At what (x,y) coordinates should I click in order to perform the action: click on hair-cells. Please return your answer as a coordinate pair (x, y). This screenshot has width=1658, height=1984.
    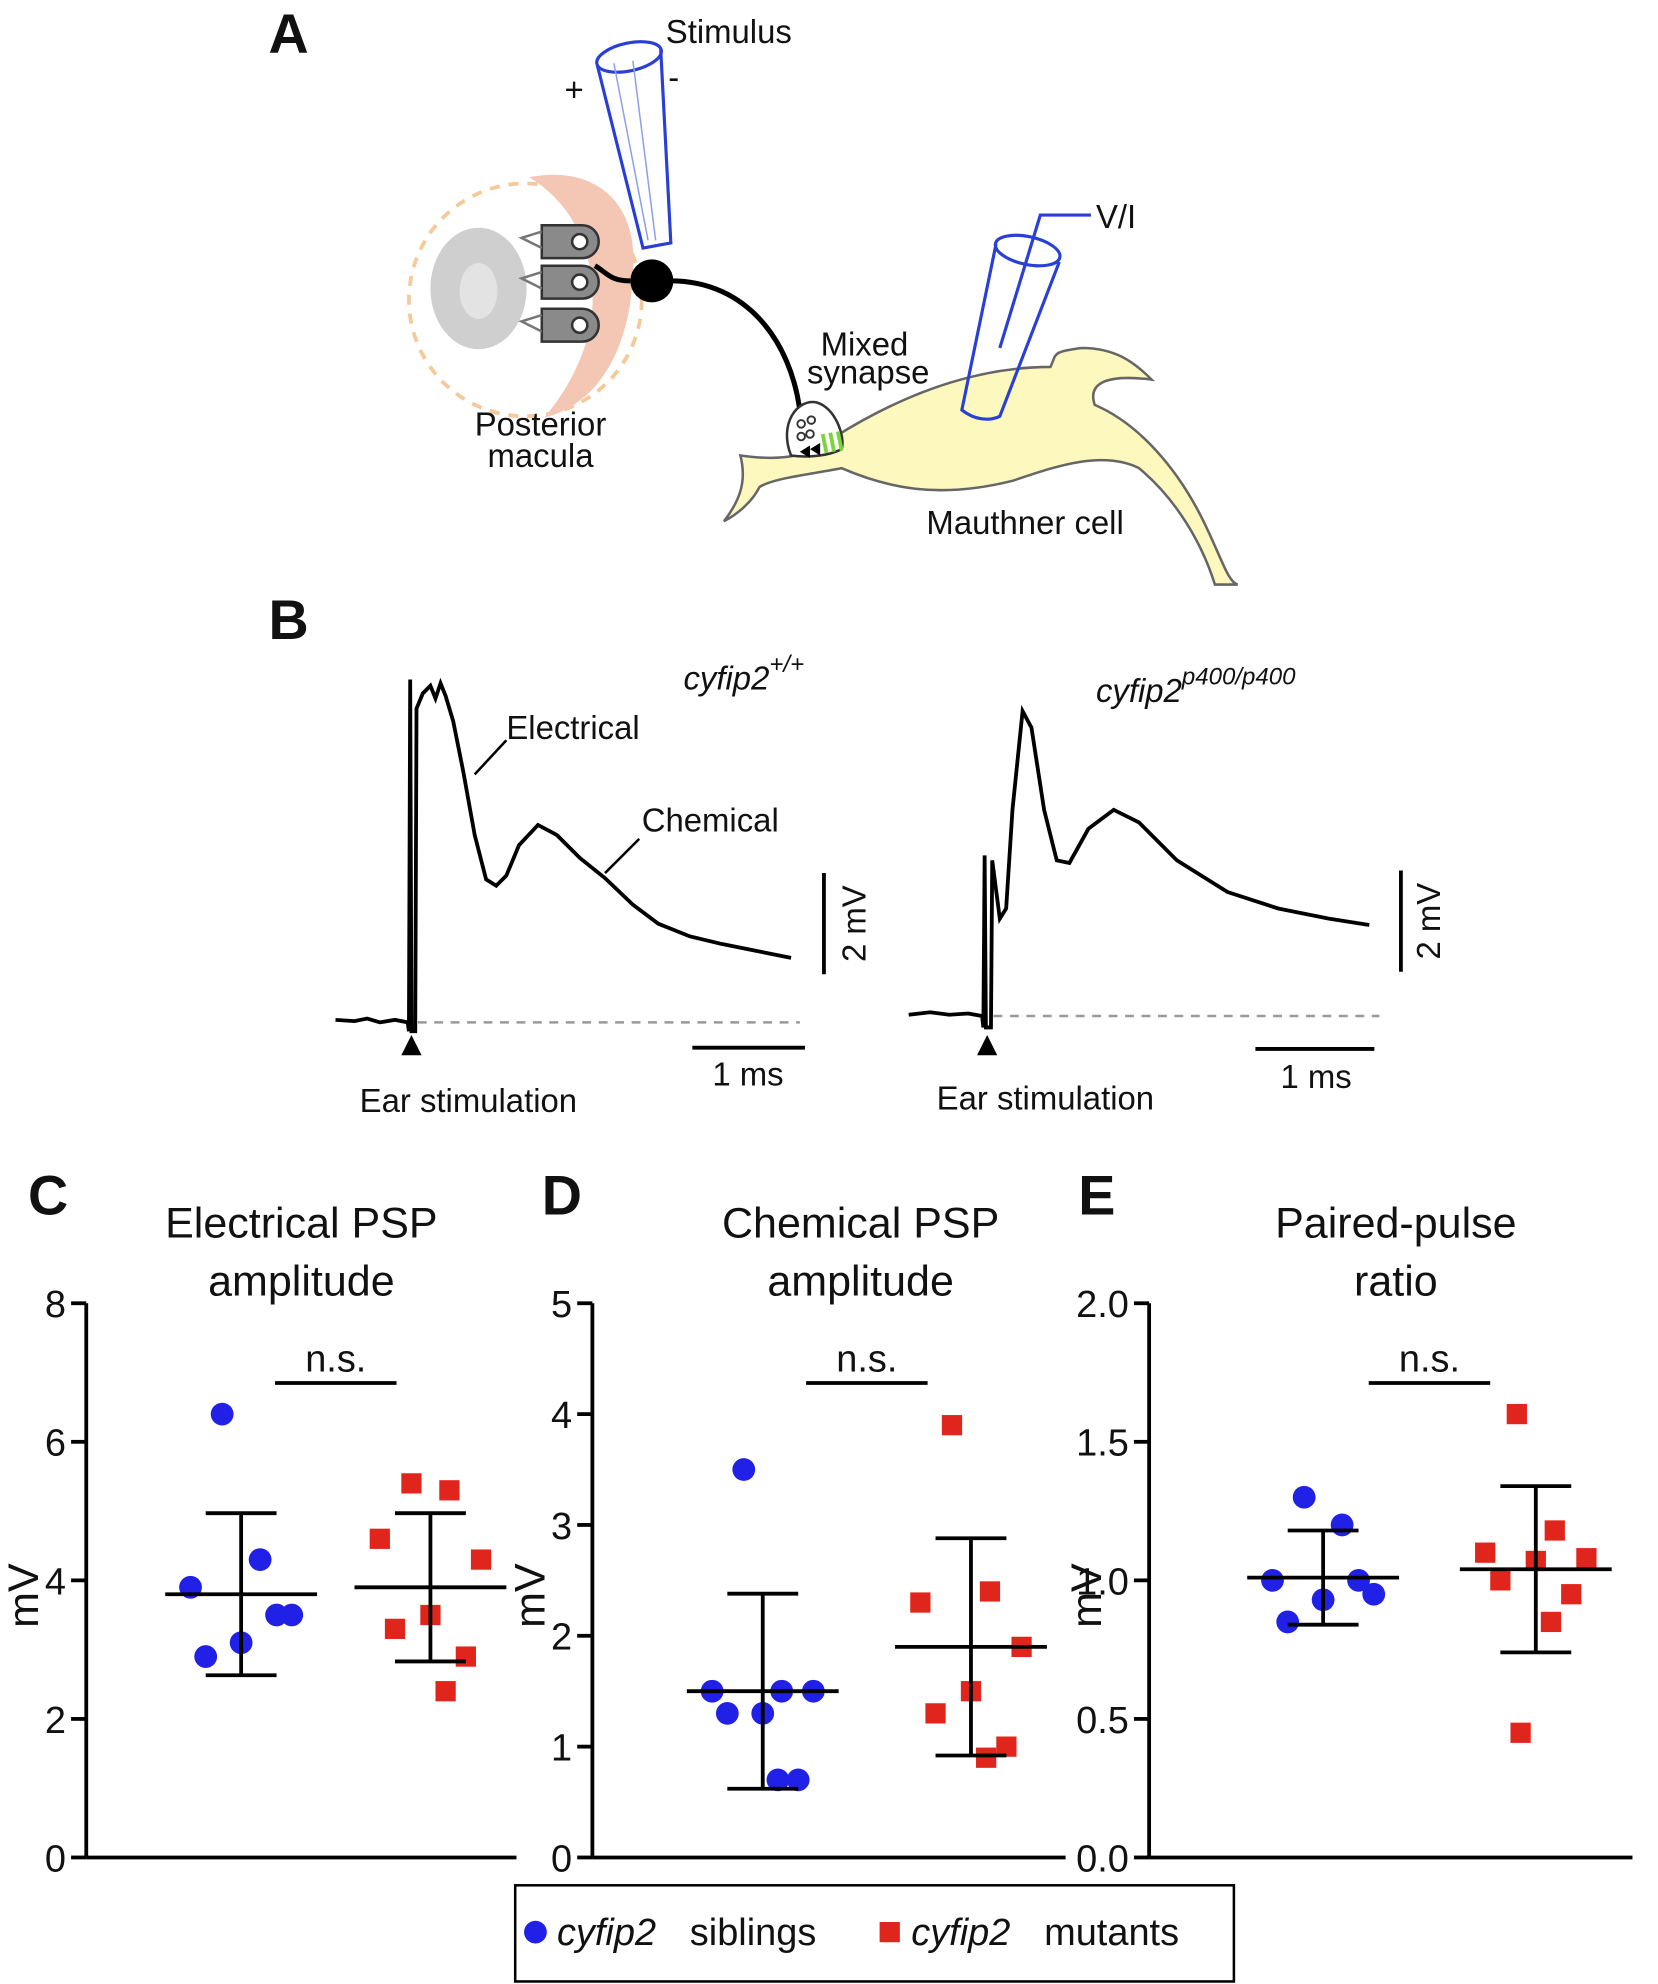
    Looking at the image, I should click on (559, 283).